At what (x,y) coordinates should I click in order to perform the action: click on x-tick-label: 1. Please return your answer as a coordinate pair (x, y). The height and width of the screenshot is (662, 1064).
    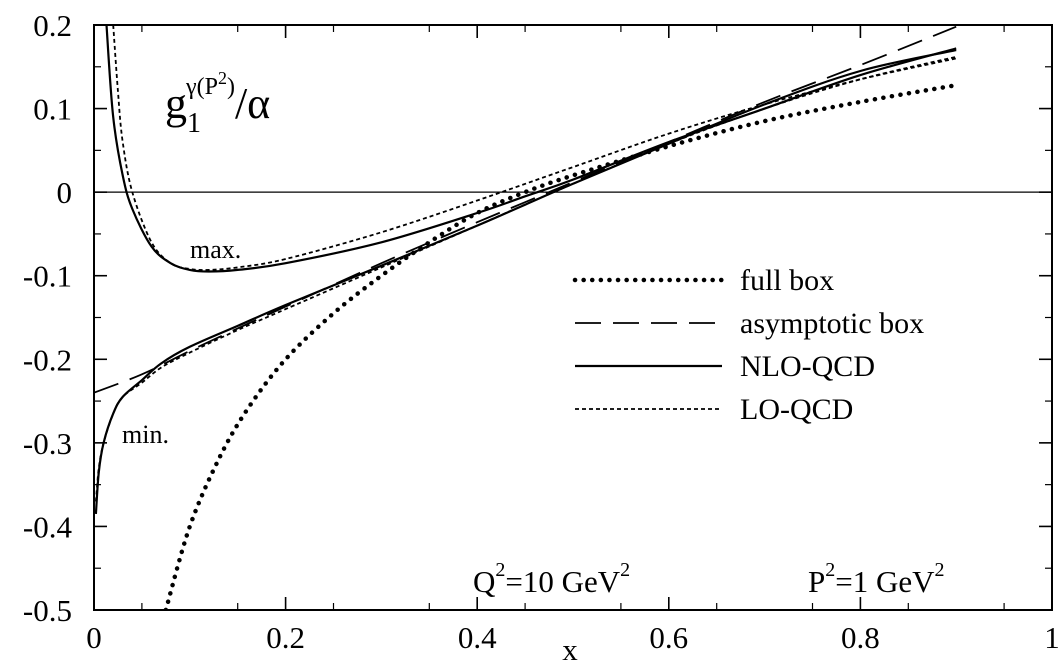
    Looking at the image, I should click on (1052, 637).